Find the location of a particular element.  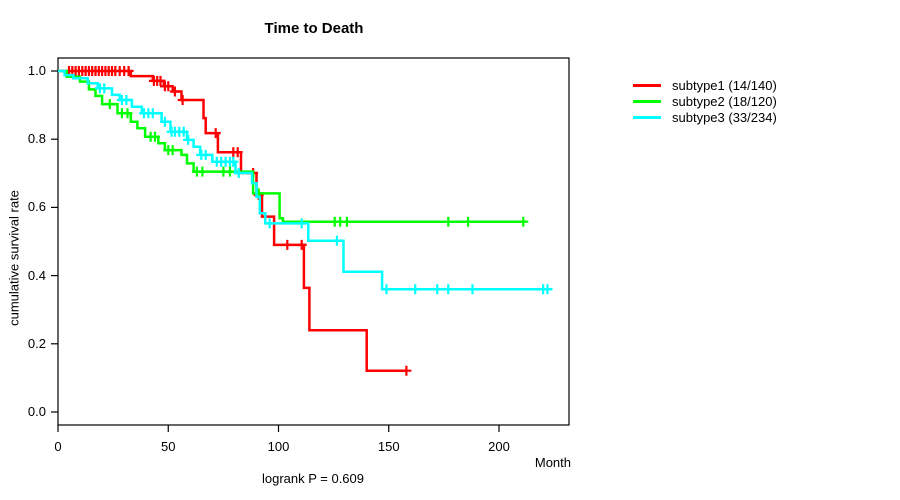

legend-item-subtype2: subtype2 (18/120) is located at coordinates (705, 101).